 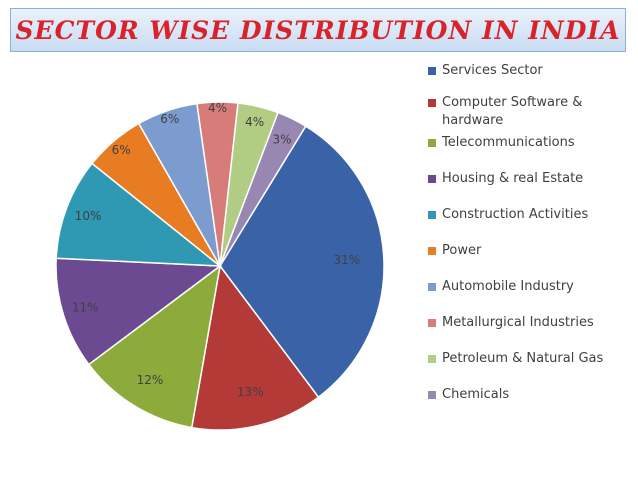 What do you see at coordinates (346, 260) in the screenshot?
I see `slice-percent-label: 31%` at bounding box center [346, 260].